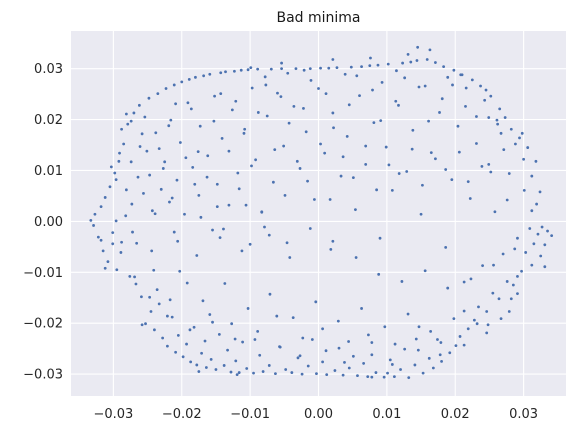  I want to click on y-tick-label: −0.01, so click(43, 273).